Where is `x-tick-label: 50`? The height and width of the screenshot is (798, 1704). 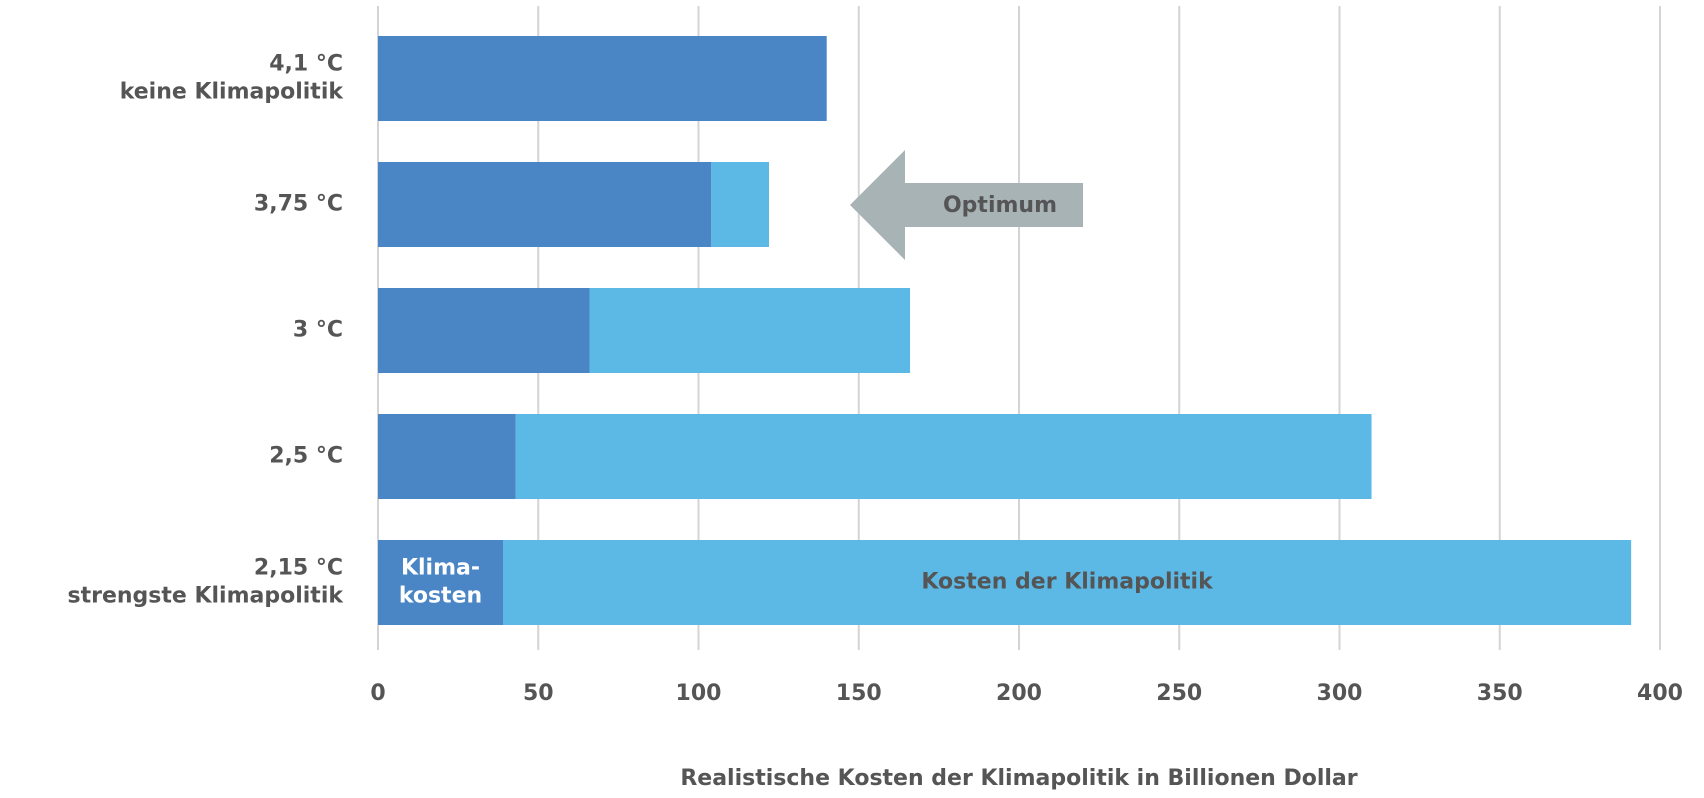
x-tick-label: 50 is located at coordinates (538, 693).